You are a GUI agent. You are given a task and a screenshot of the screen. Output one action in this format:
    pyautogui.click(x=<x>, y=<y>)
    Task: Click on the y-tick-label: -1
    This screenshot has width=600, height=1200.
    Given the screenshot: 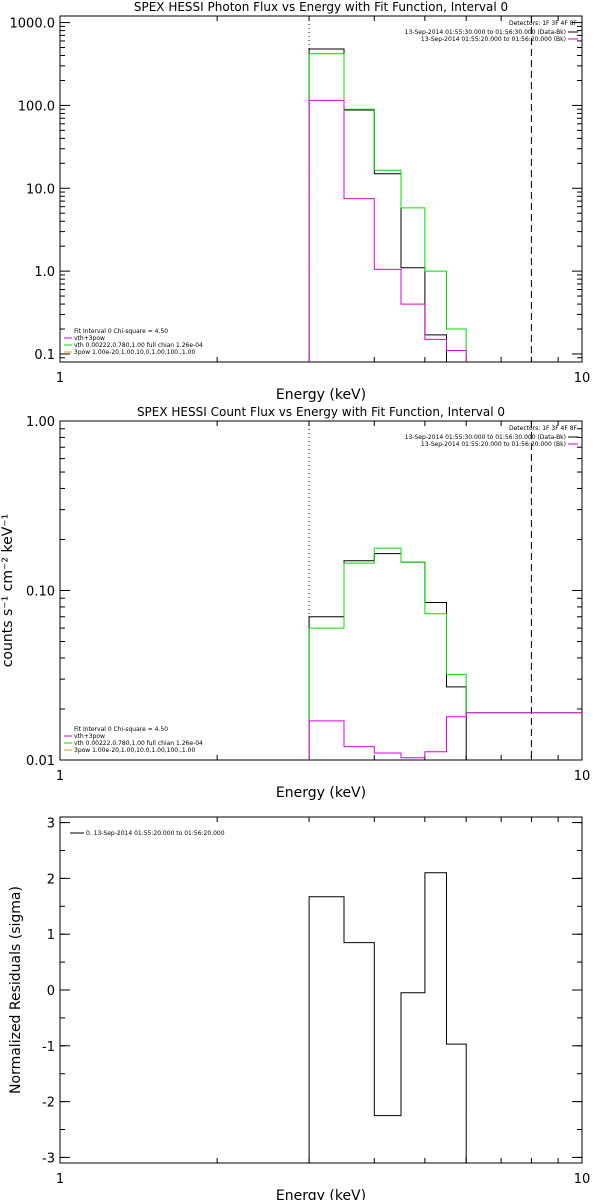 What is the action you would take?
    pyautogui.click(x=48, y=1047)
    